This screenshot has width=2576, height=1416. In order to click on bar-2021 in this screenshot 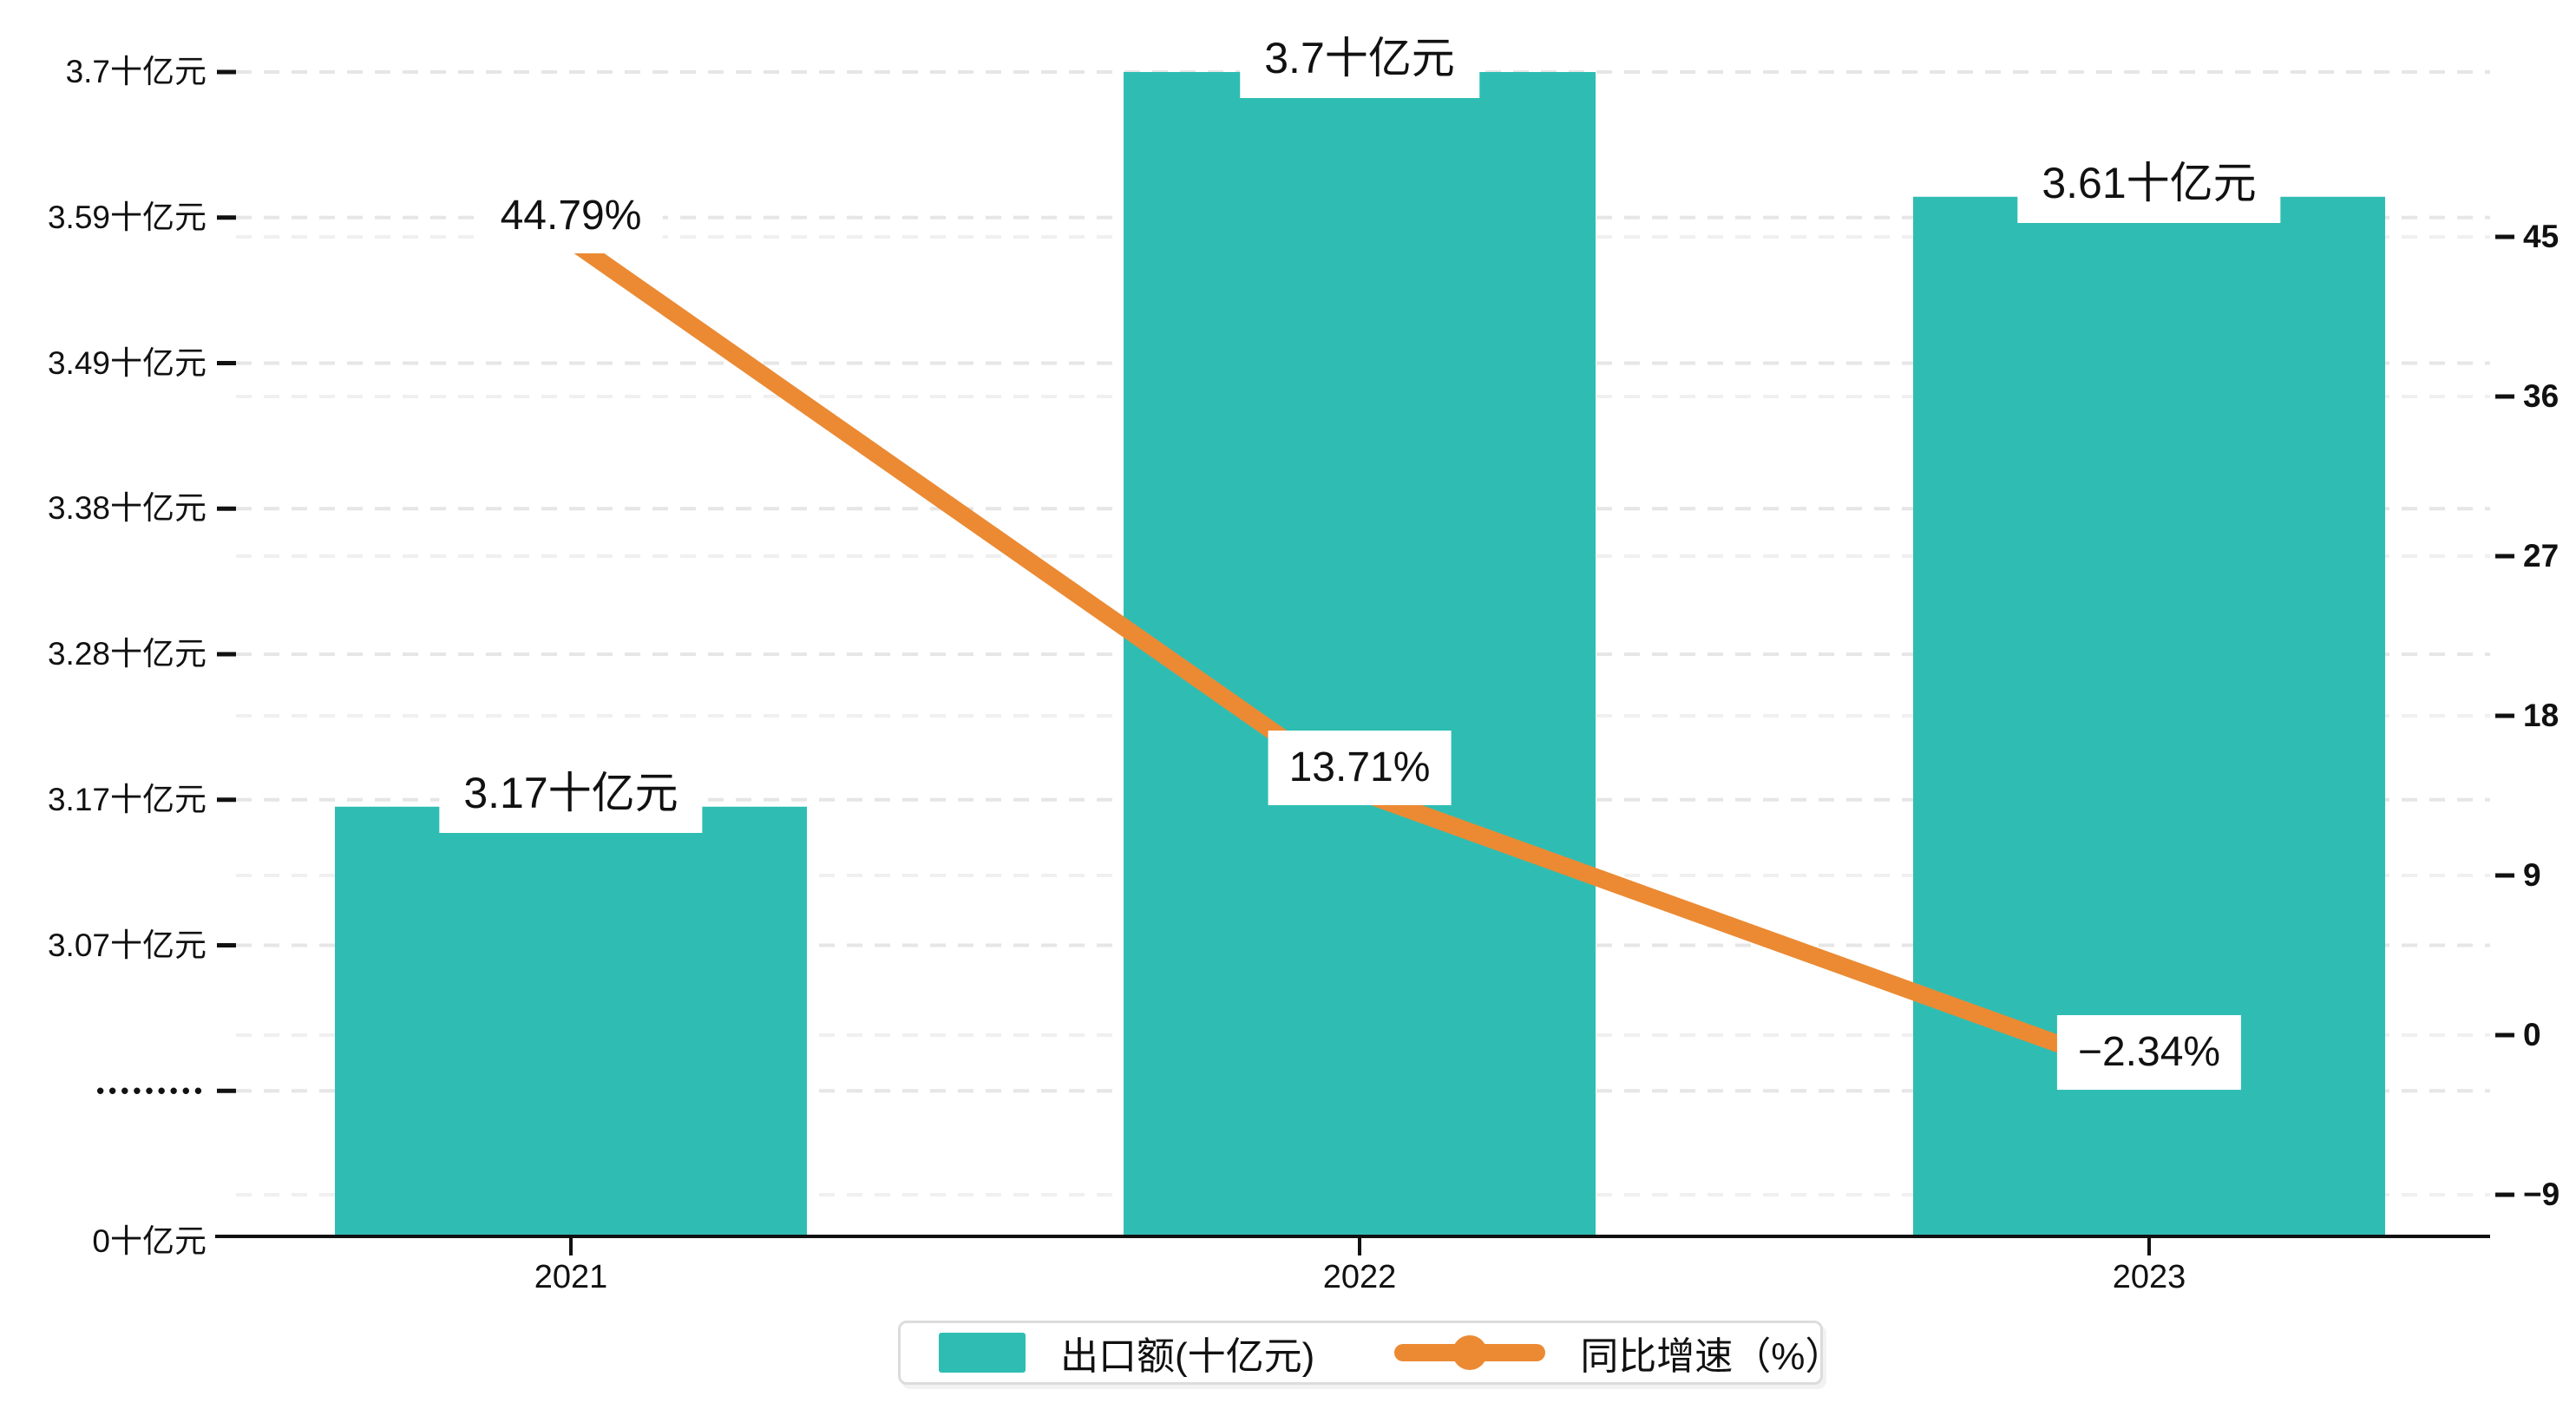, I will do `click(571, 1021)`.